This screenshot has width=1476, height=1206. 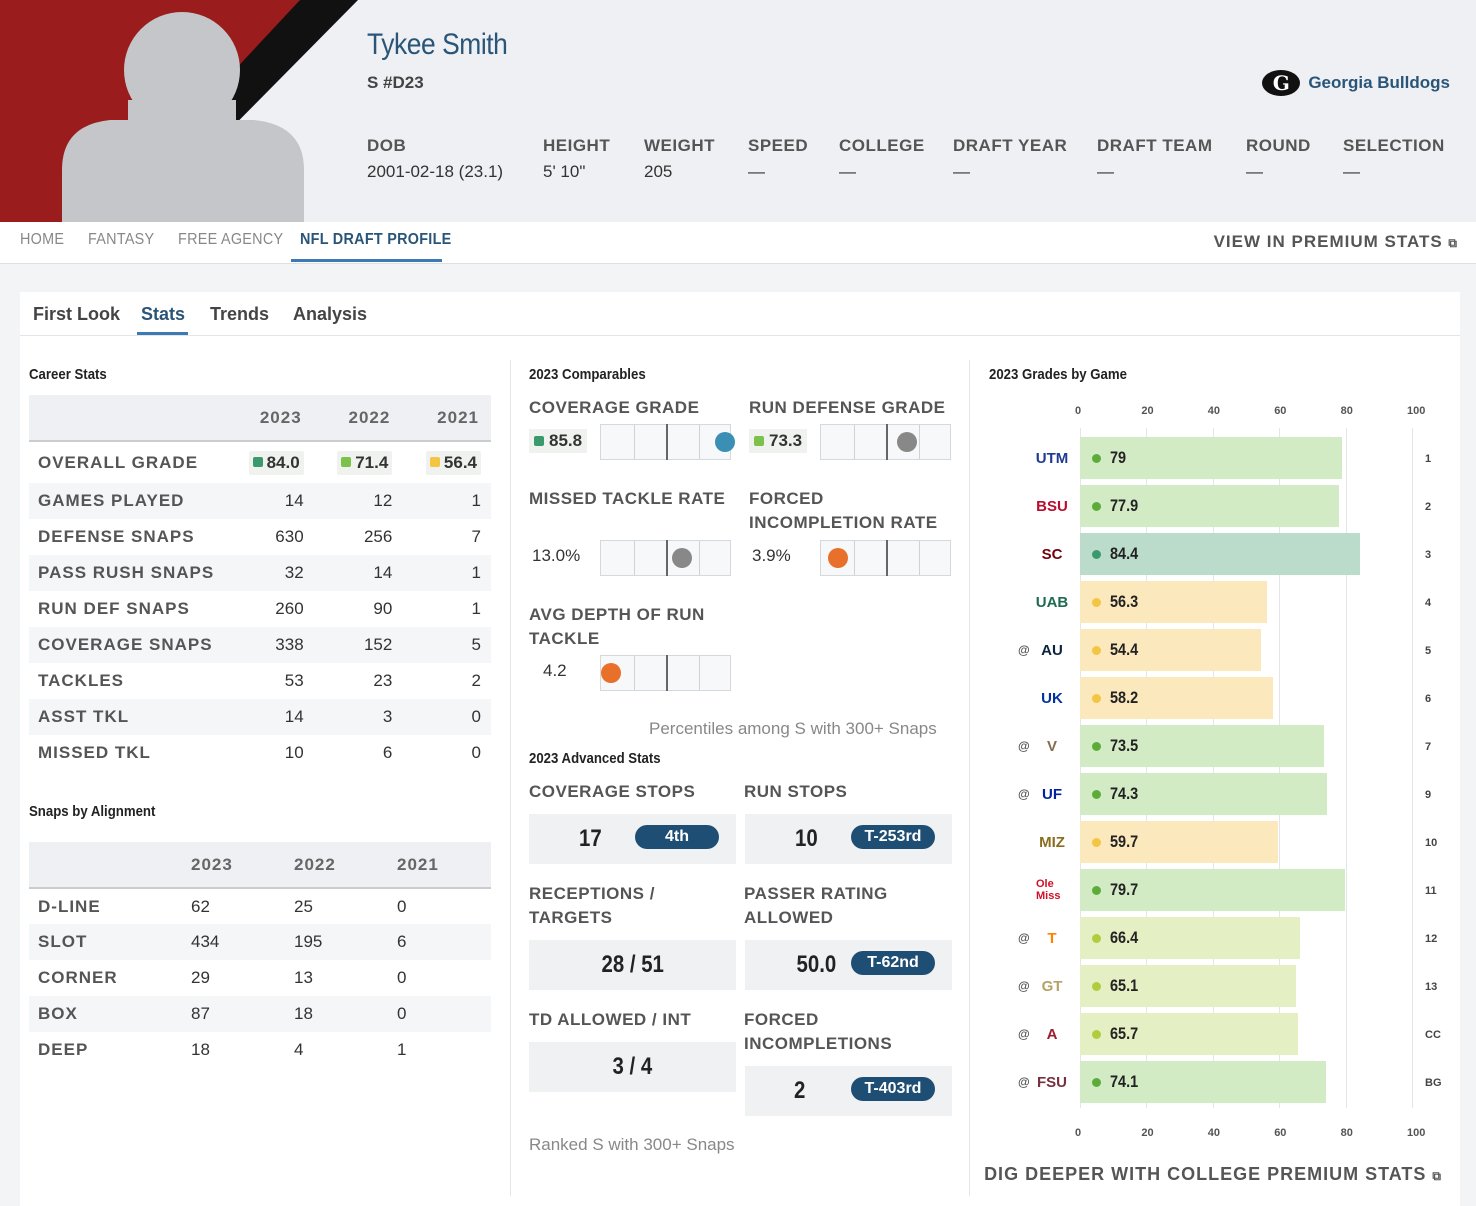 What do you see at coordinates (1124, 745) in the screenshot?
I see `grade-bar-label: 73.5` at bounding box center [1124, 745].